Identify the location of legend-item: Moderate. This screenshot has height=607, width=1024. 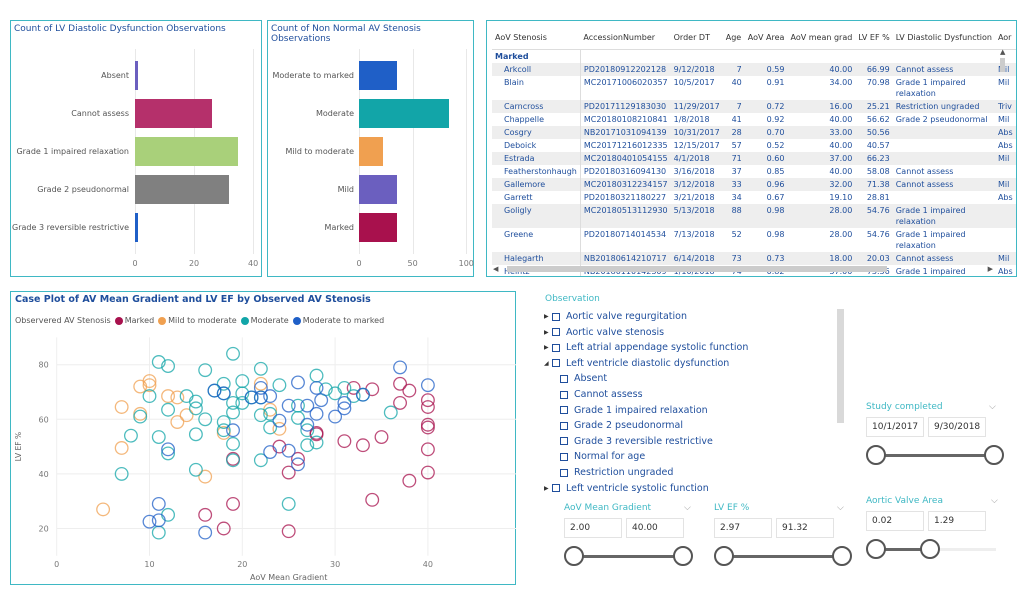
(264, 320).